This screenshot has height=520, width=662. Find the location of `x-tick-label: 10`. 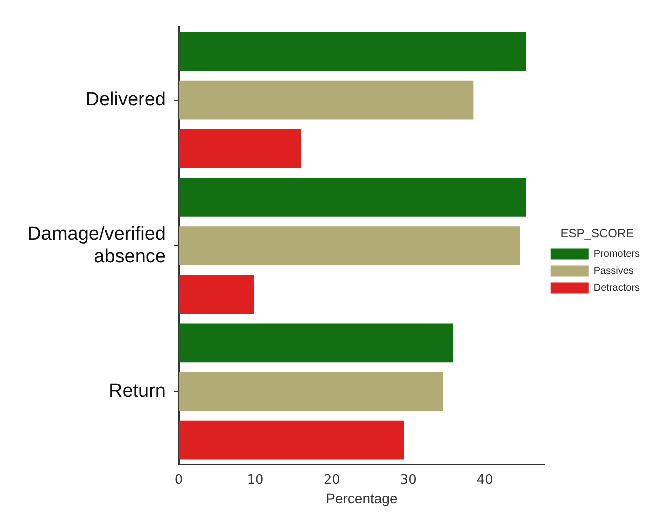

x-tick-label: 10 is located at coordinates (255, 480).